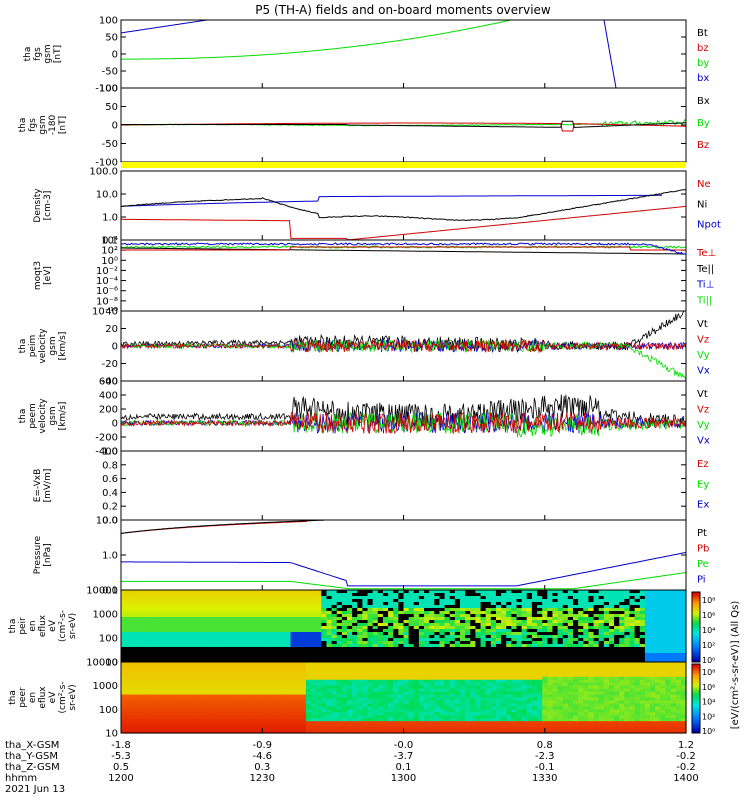 This screenshot has height=800, width=750. What do you see at coordinates (48, 486) in the screenshot?
I see `ylabel-line: [mV/m]` at bounding box center [48, 486].